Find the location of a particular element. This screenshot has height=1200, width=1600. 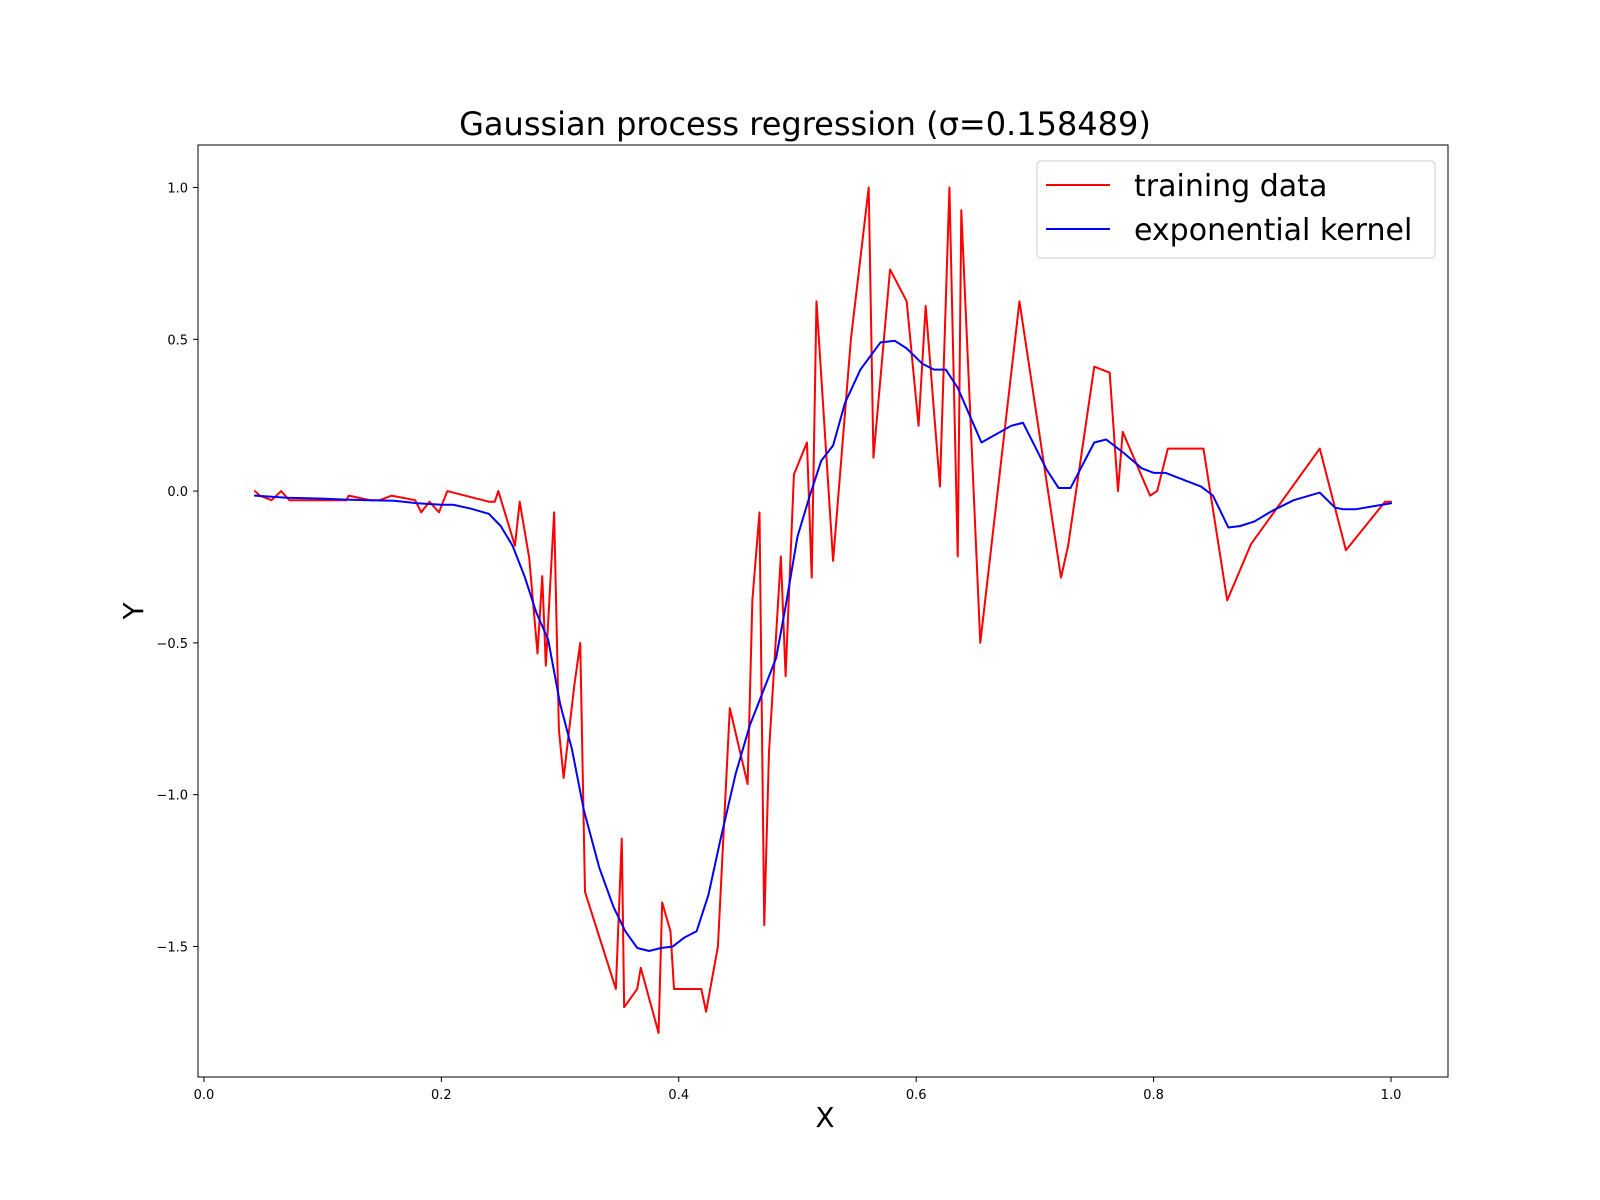

legend-label-exponential-kernel: exponential kernel is located at coordinates (1273, 230).